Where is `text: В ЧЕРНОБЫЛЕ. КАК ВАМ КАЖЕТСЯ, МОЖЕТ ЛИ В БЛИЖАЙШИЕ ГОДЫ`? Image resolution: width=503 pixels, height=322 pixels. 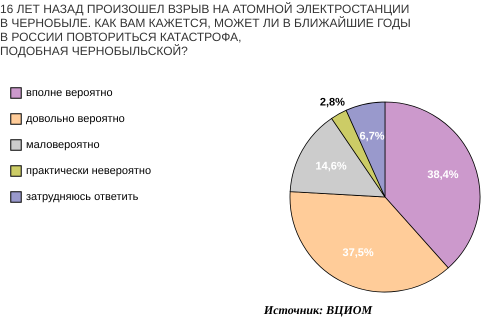
text: В ЧЕРНОБЫЛЕ. КАК ВАМ КАЖЕТСЯ, МОЖЕТ ЛИ В БЛИЖАЙШИЕ ГОДЫ is located at coordinates (205, 23).